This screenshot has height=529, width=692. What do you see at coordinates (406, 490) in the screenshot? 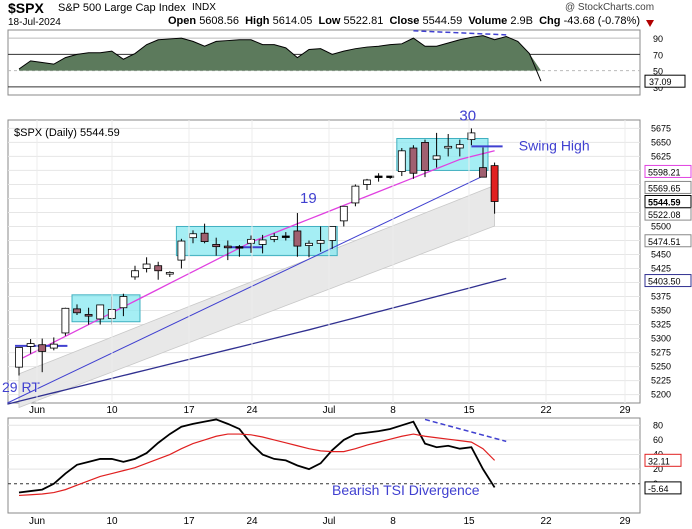
I see `tsi-annotation: Bearish TSI Divergence` at bounding box center [406, 490].